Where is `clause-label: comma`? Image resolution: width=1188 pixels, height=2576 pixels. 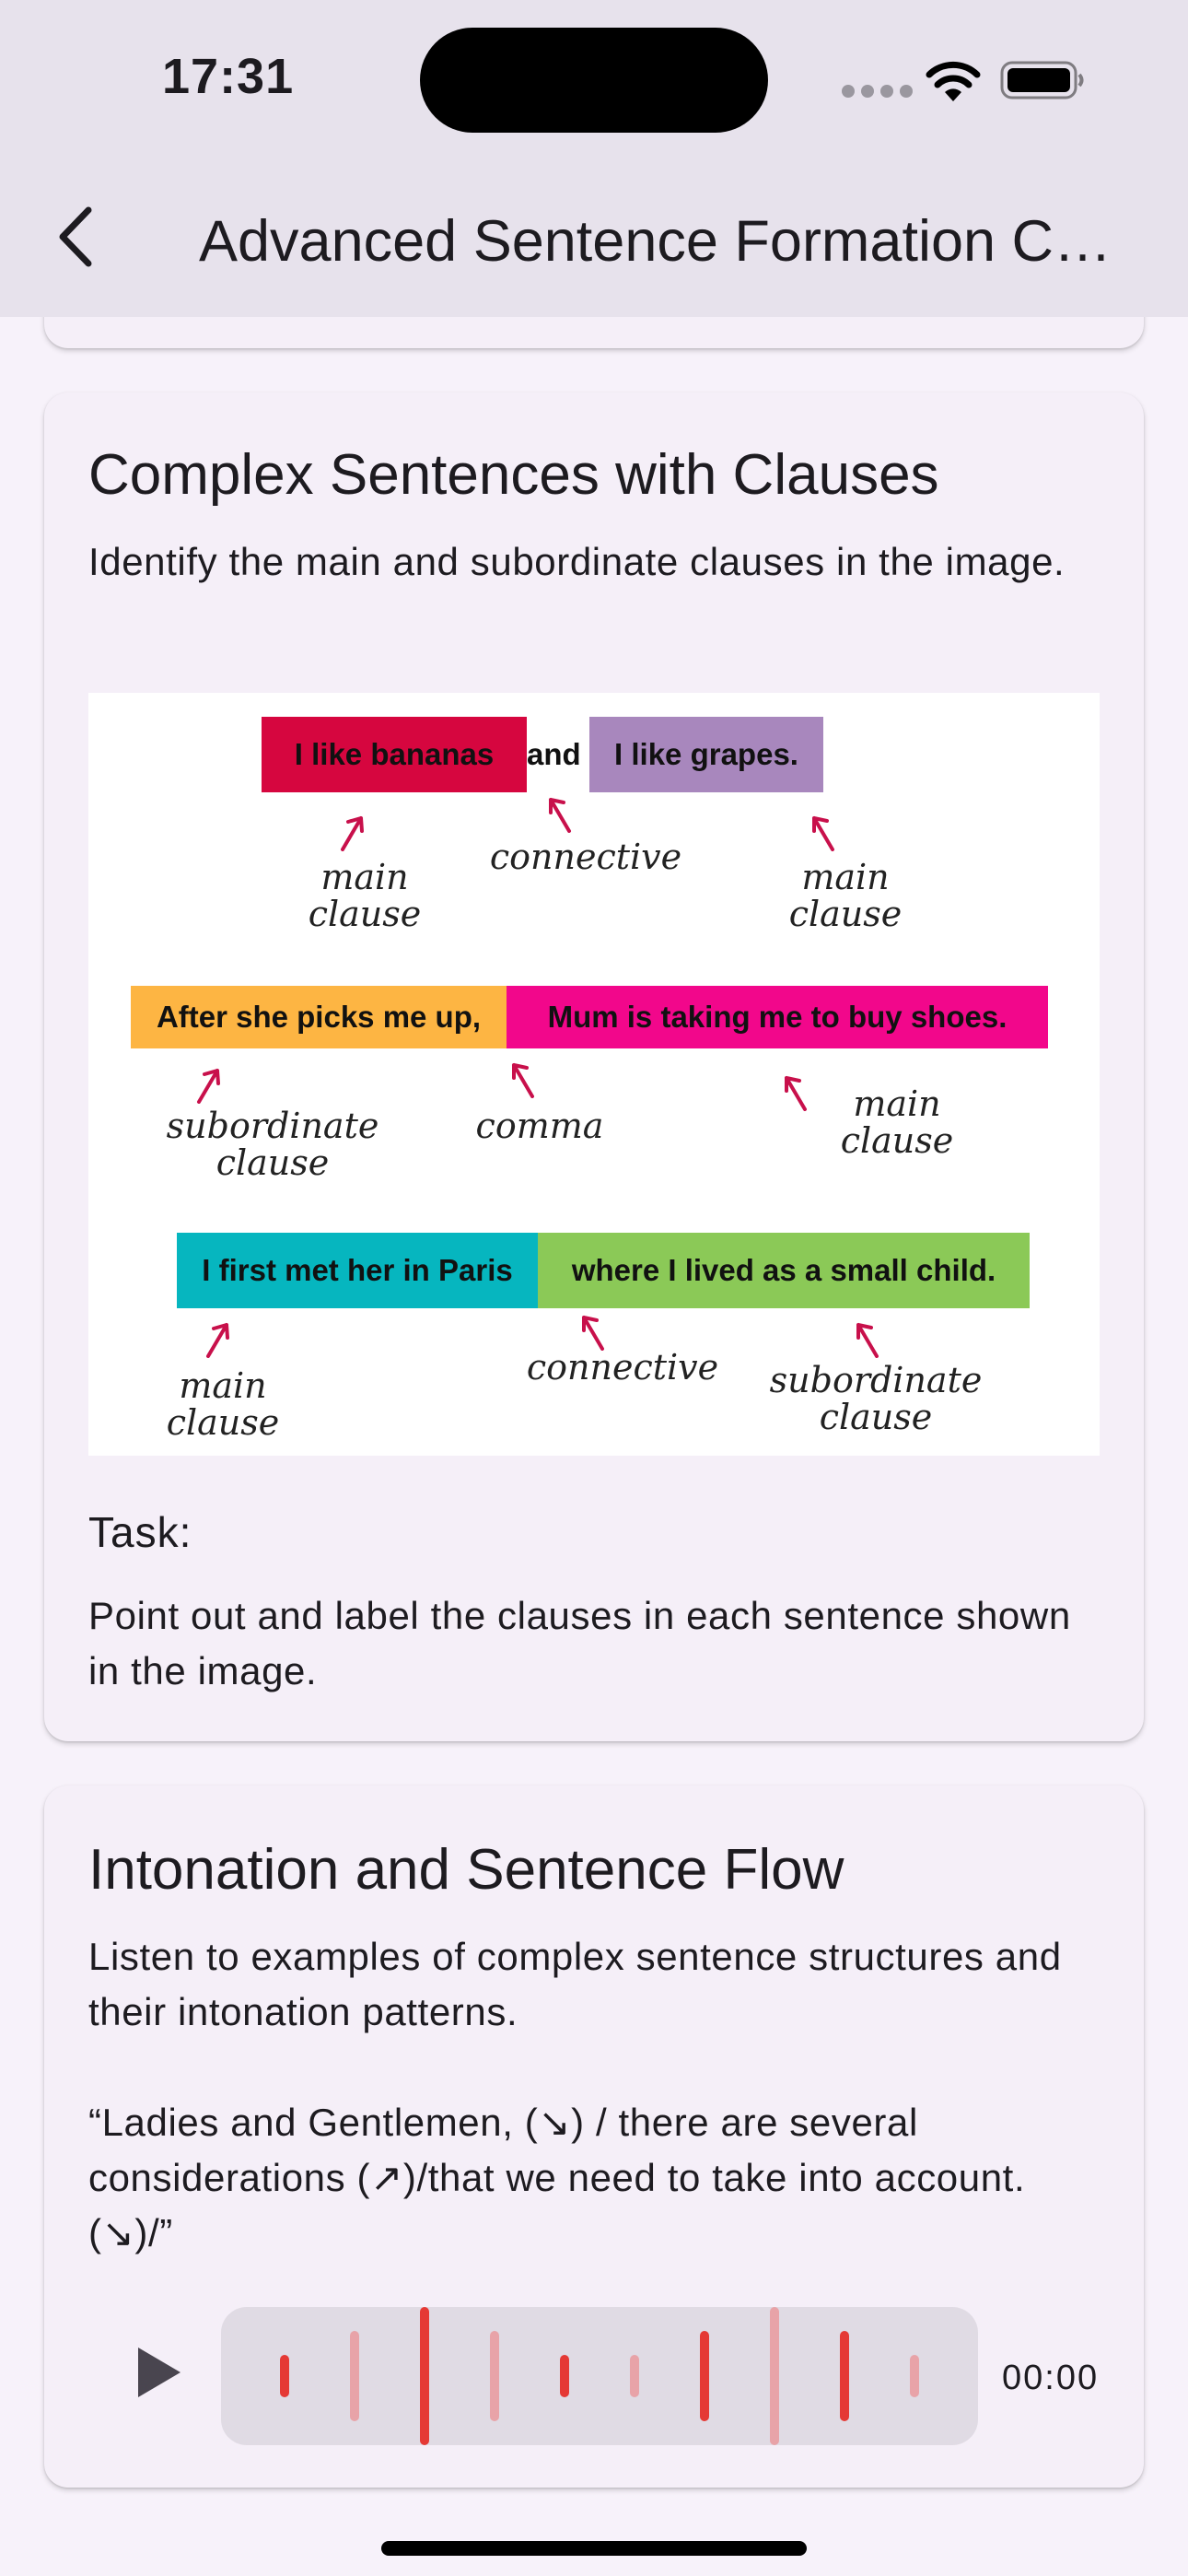 clause-label: comma is located at coordinates (539, 1126).